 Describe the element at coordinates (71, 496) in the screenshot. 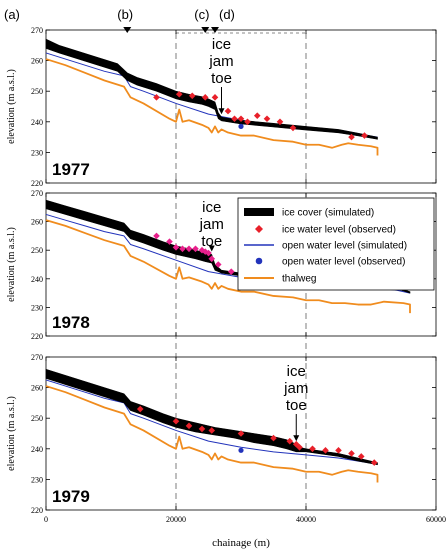

I see `year-label-1979: 1979` at that location.